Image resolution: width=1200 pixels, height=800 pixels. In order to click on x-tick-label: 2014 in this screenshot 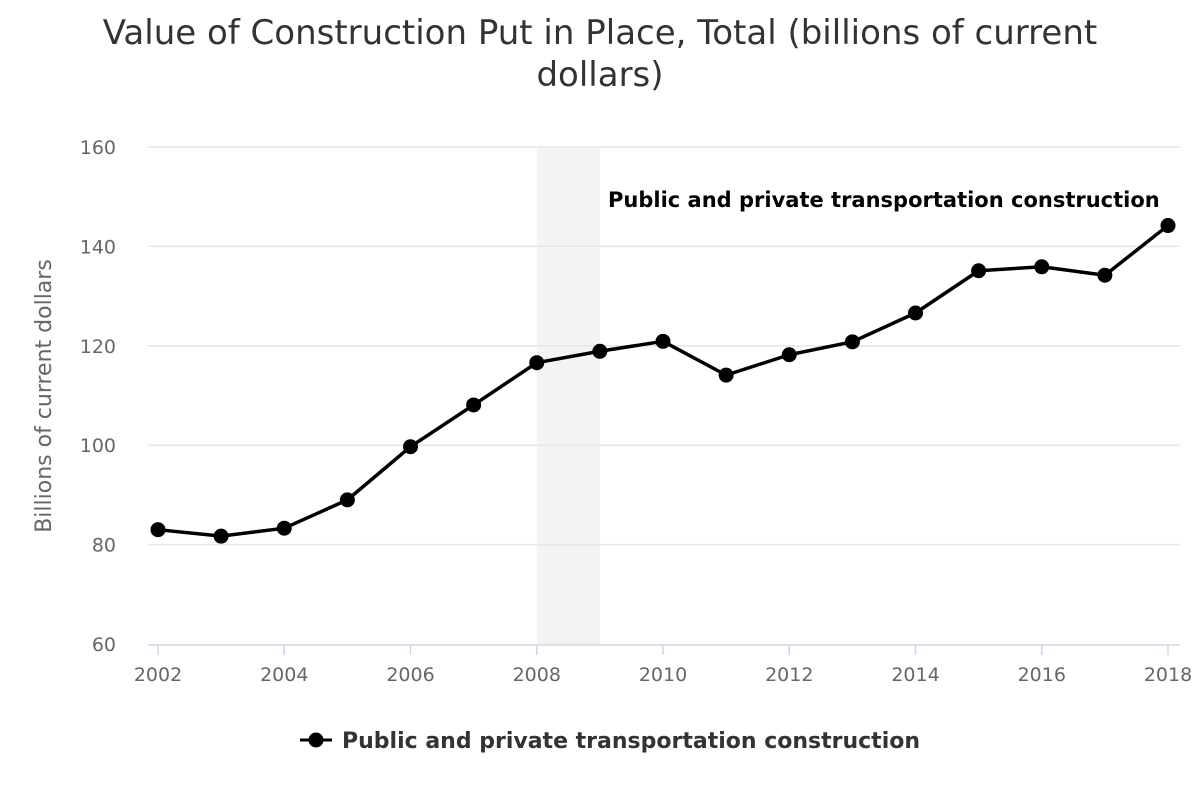, I will do `click(915, 675)`.